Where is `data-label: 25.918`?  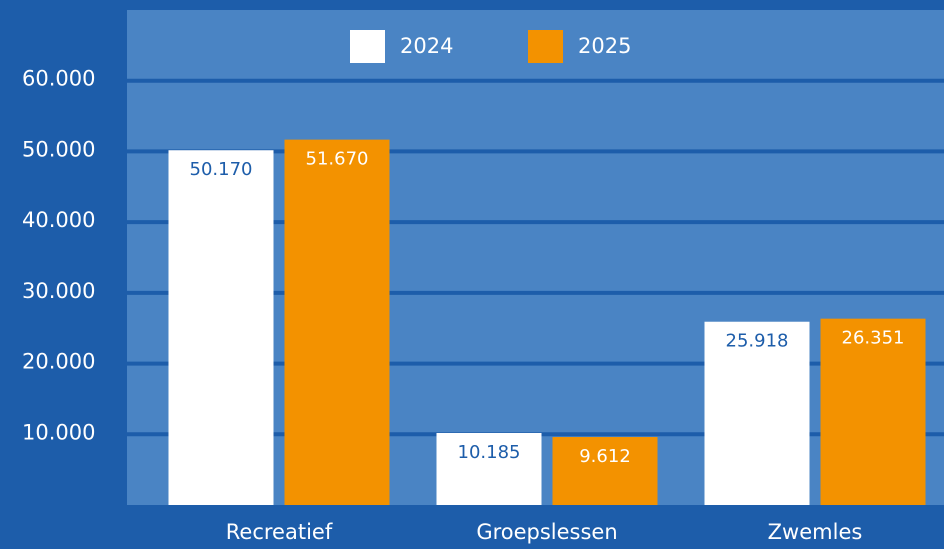
data-label: 25.918 is located at coordinates (757, 341).